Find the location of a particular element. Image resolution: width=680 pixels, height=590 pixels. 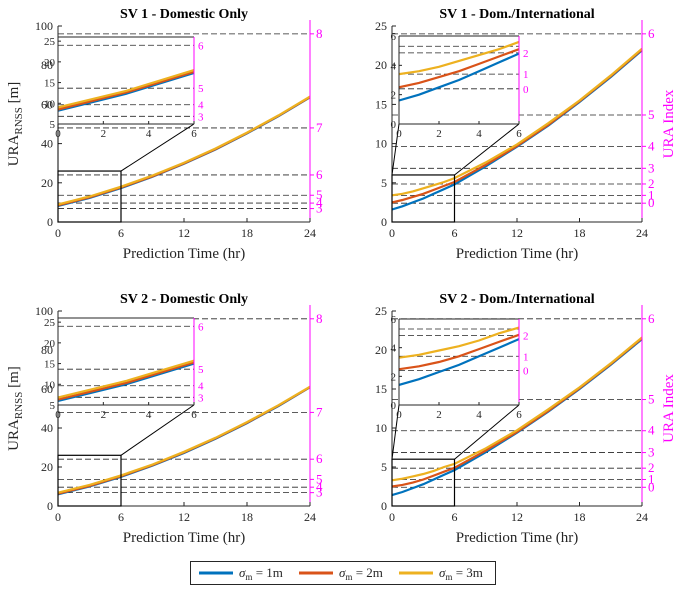

y-tick-label: 80 is located at coordinates (47, 65).